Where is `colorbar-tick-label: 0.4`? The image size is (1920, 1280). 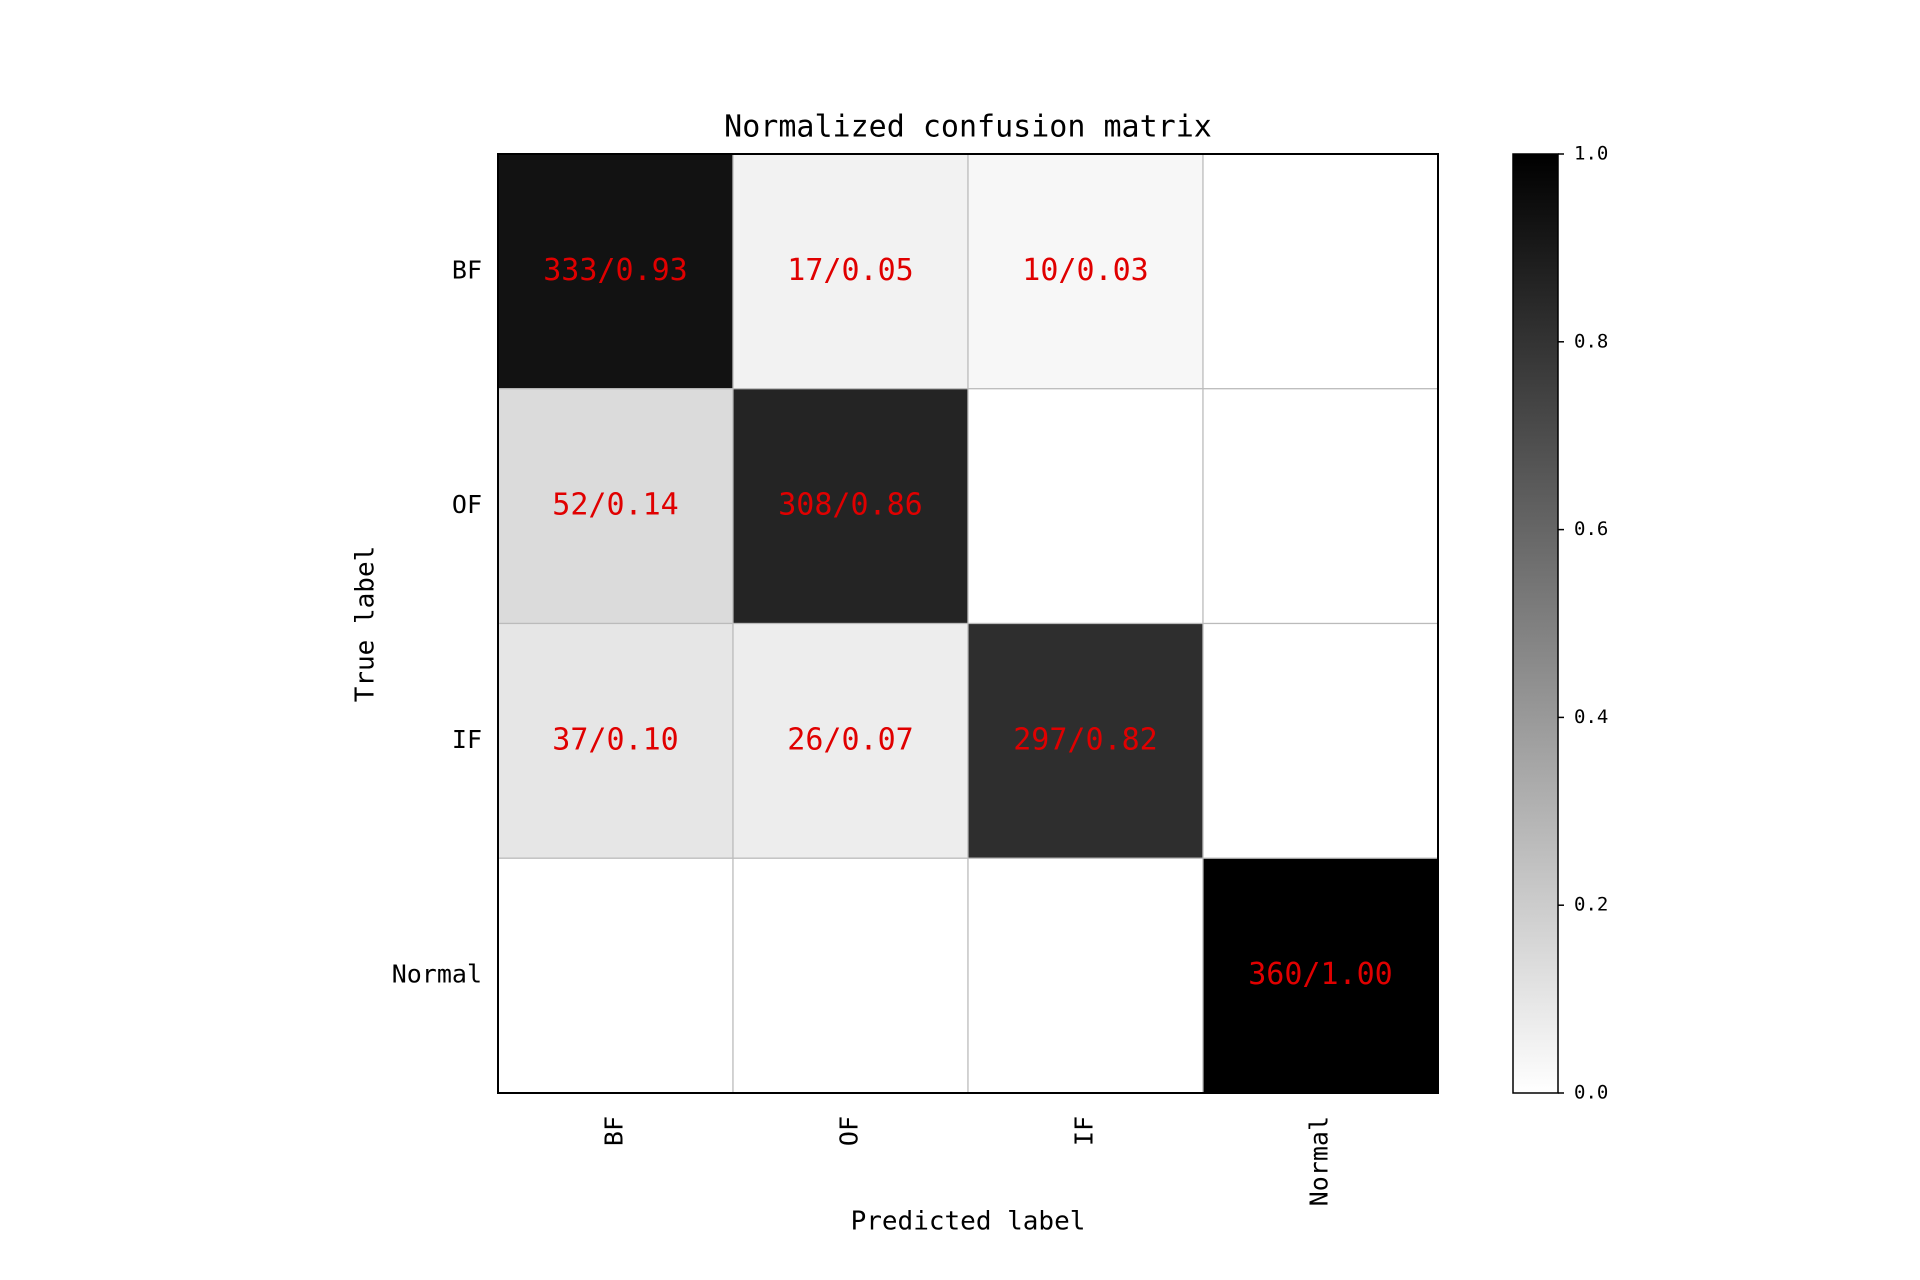 colorbar-tick-label: 0.4 is located at coordinates (1591, 717).